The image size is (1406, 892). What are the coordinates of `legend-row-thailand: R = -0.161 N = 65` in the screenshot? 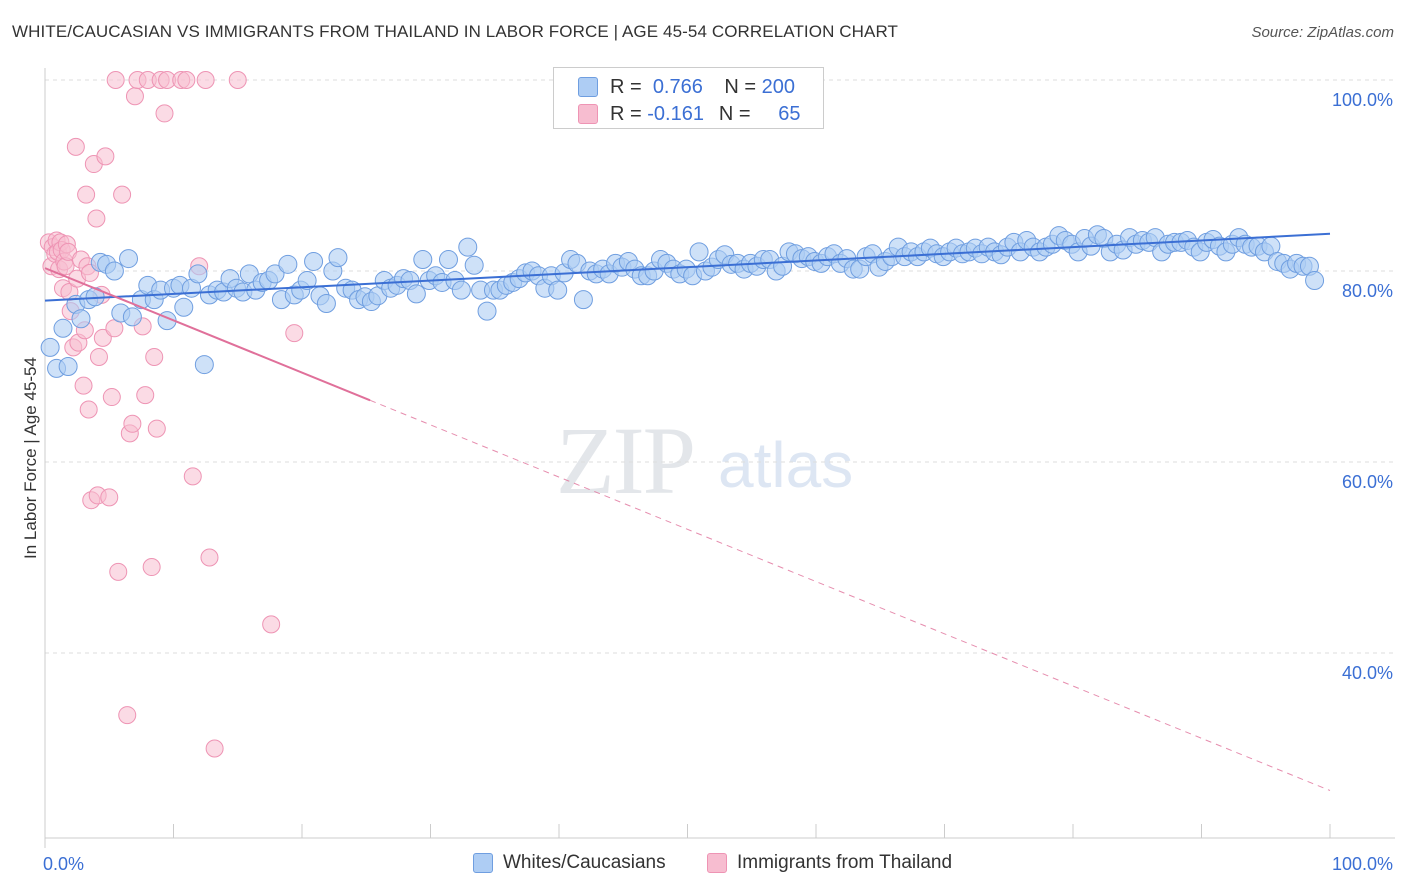 It's located at (689, 114).